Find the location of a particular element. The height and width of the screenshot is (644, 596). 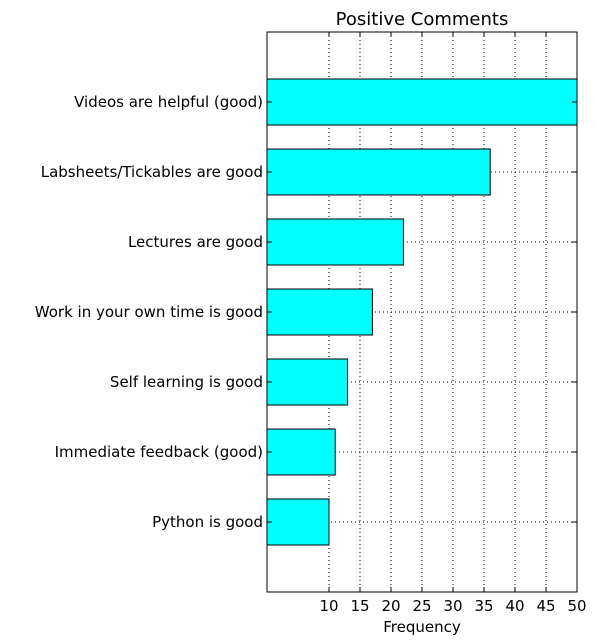

category-label: Python is good is located at coordinates (207, 522).